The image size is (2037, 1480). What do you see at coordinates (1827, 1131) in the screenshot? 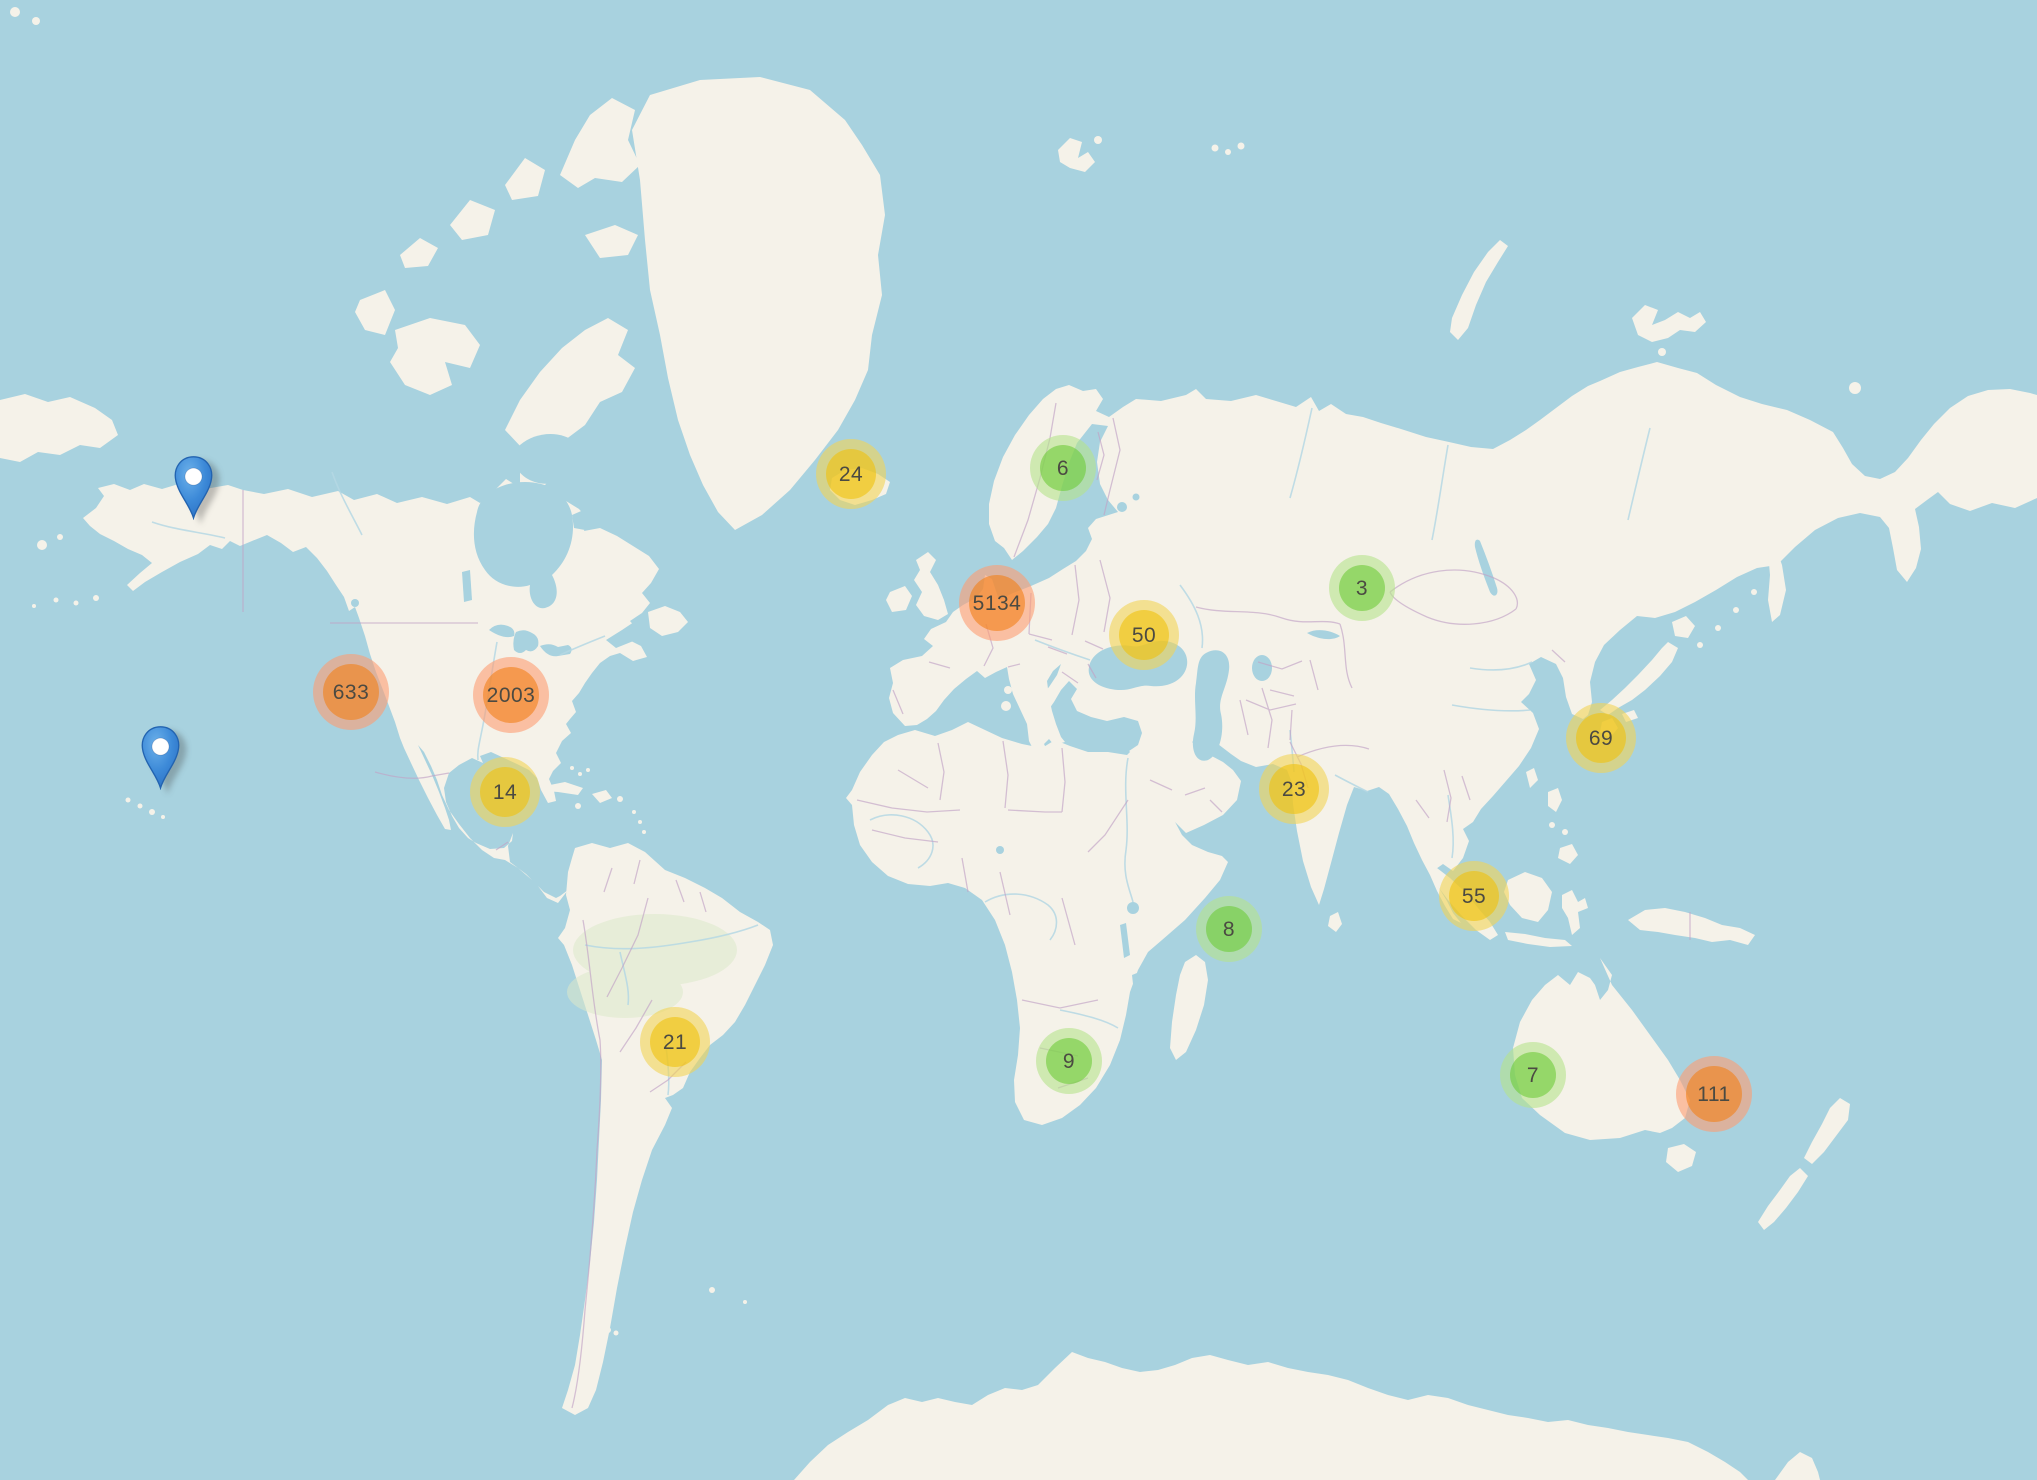
I see `landmass-new-zealand-north` at bounding box center [1827, 1131].